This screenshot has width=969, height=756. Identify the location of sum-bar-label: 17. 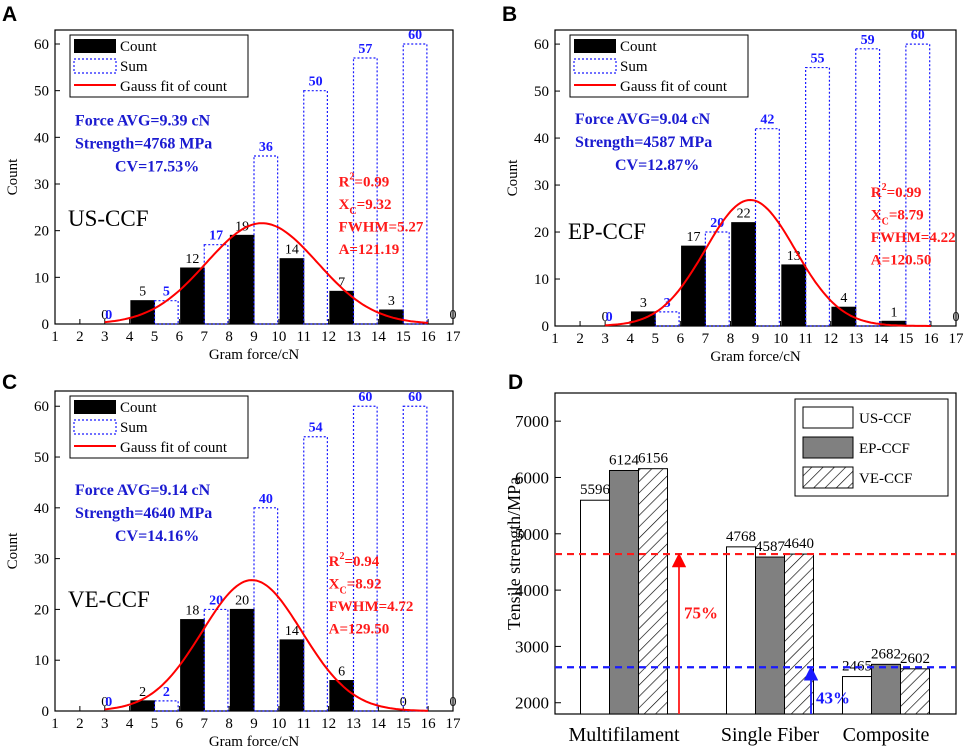
(216, 236).